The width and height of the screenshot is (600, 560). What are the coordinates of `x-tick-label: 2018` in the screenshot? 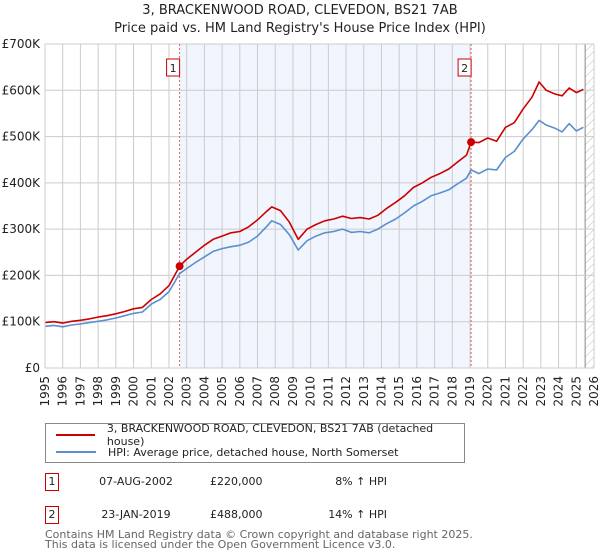 It's located at (452, 391).